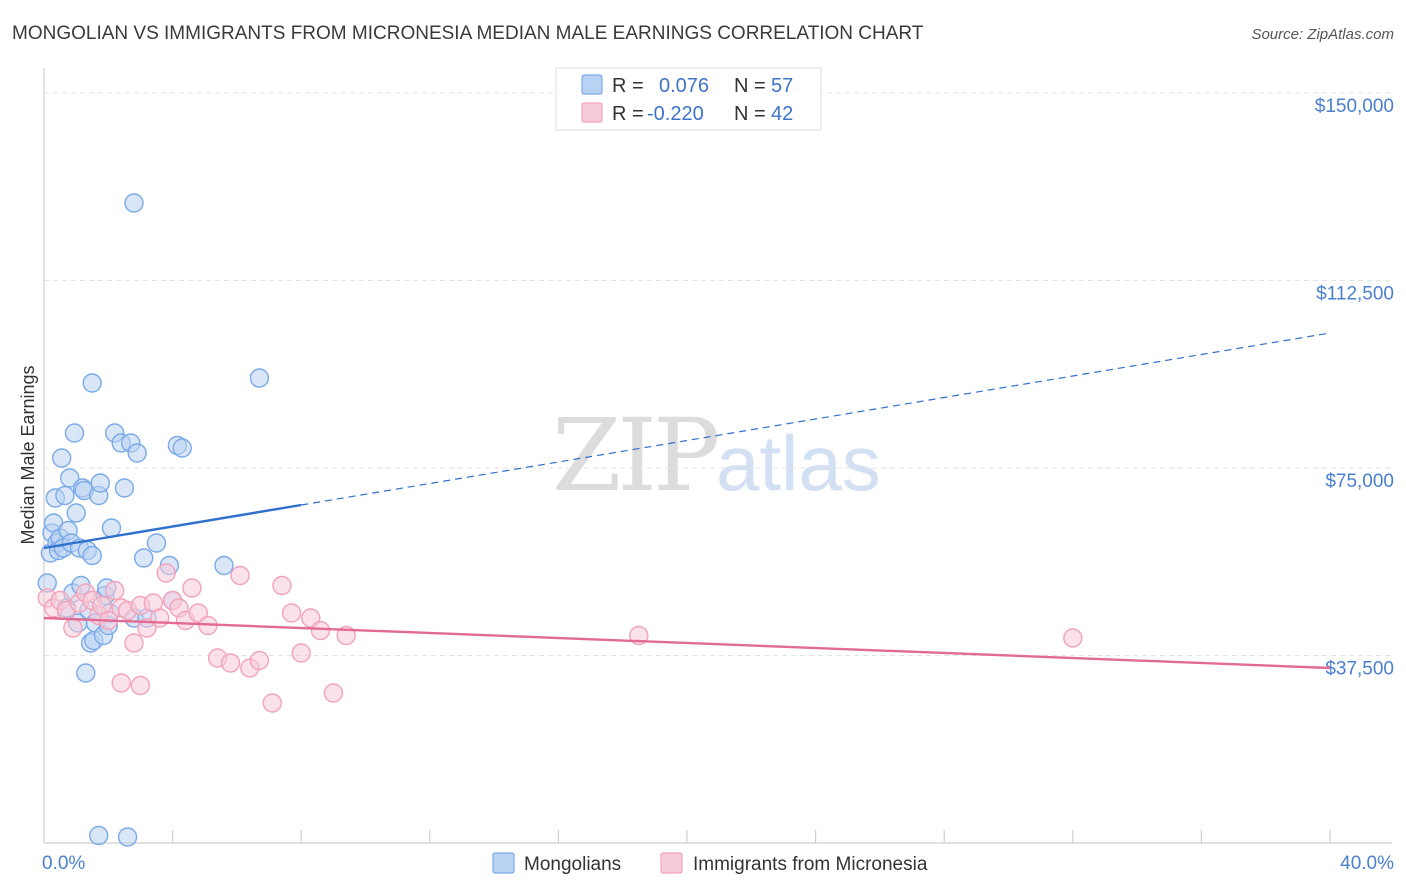 This screenshot has width=1406, height=892. I want to click on stats-legend-swatch-mongolians, so click(592, 84).